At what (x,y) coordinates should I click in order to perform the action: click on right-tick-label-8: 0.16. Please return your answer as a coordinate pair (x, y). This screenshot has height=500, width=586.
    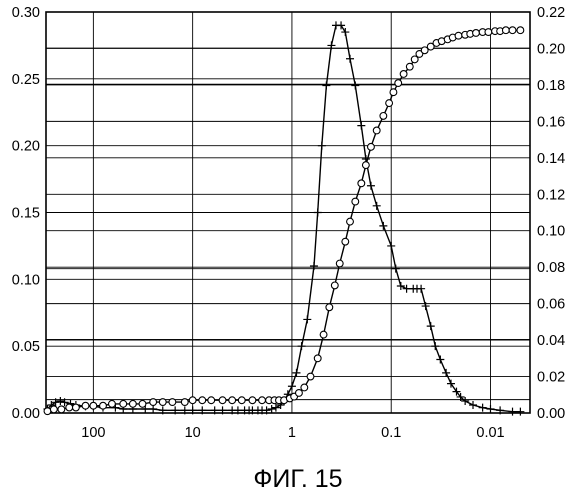
    Looking at the image, I should click on (551, 122).